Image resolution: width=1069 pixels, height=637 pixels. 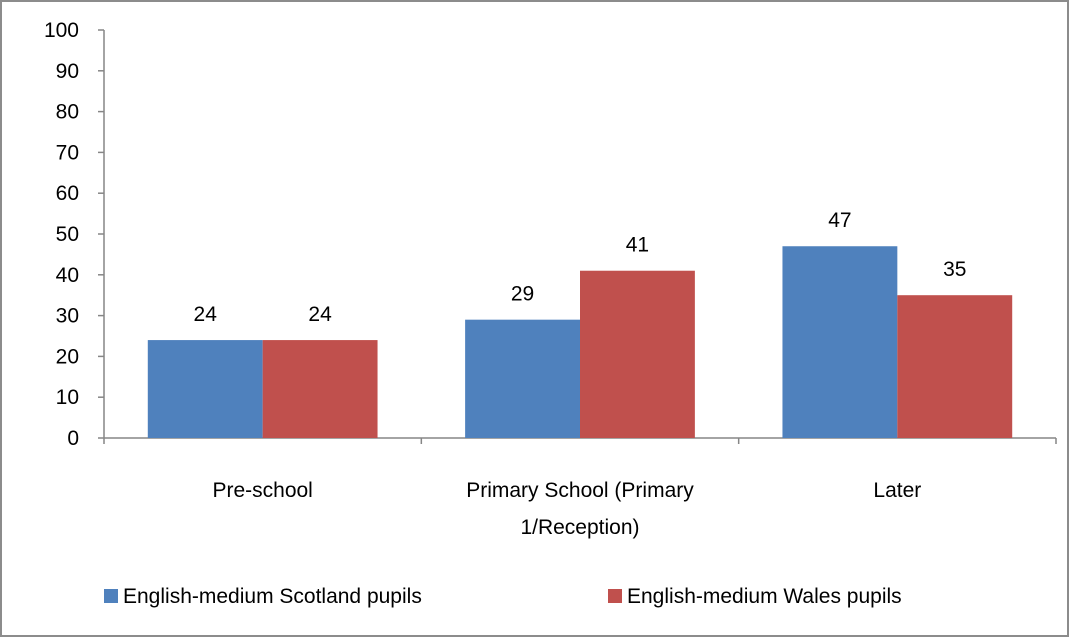 What do you see at coordinates (73, 438) in the screenshot?
I see `y-tick-label: 0` at bounding box center [73, 438].